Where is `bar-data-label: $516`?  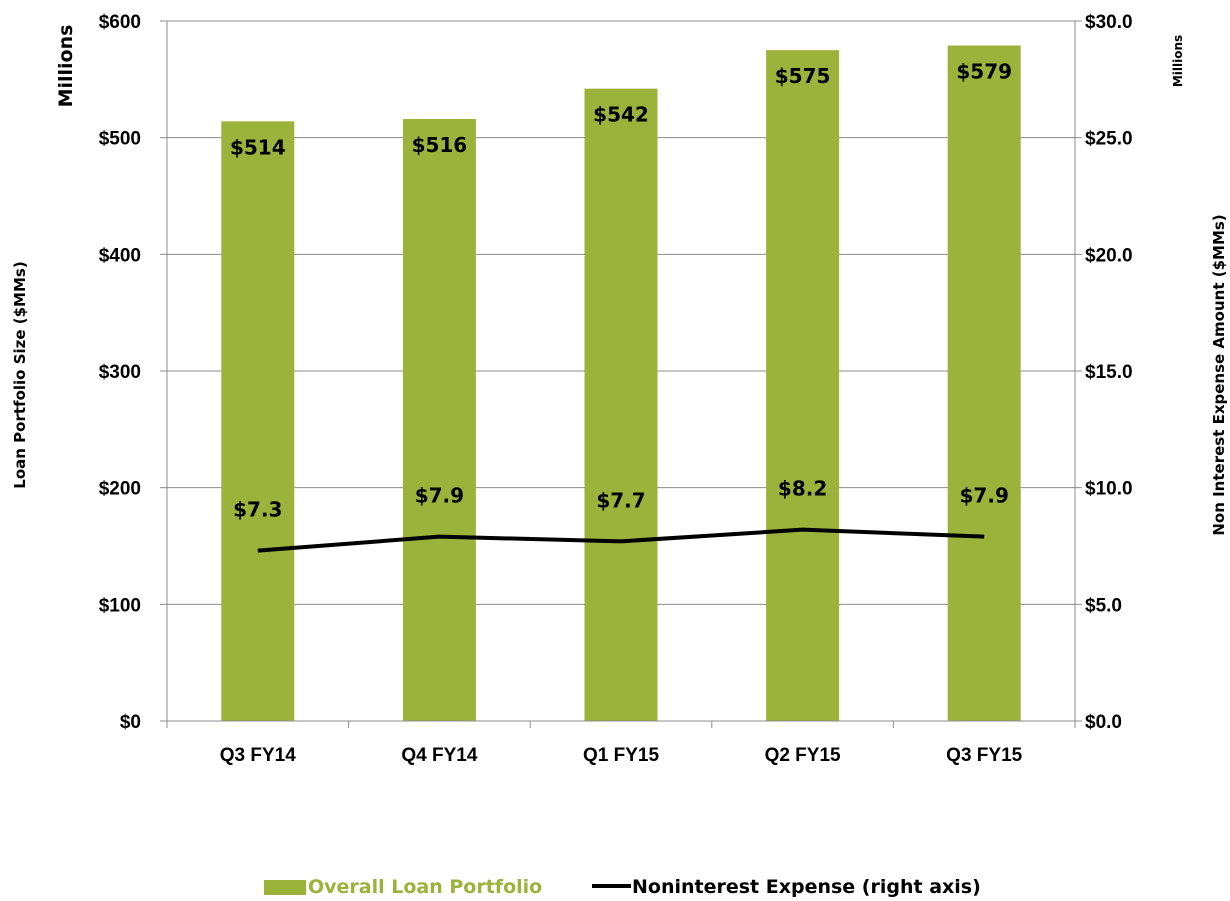
bar-data-label: $516 is located at coordinates (440, 145).